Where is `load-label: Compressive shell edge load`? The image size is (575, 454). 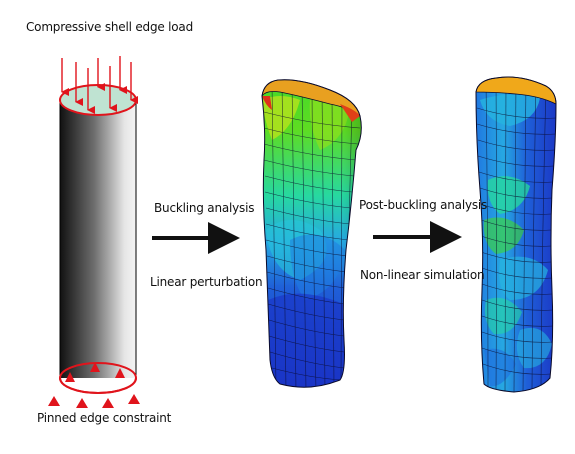
load-label: Compressive shell edge load is located at coordinates (110, 27).